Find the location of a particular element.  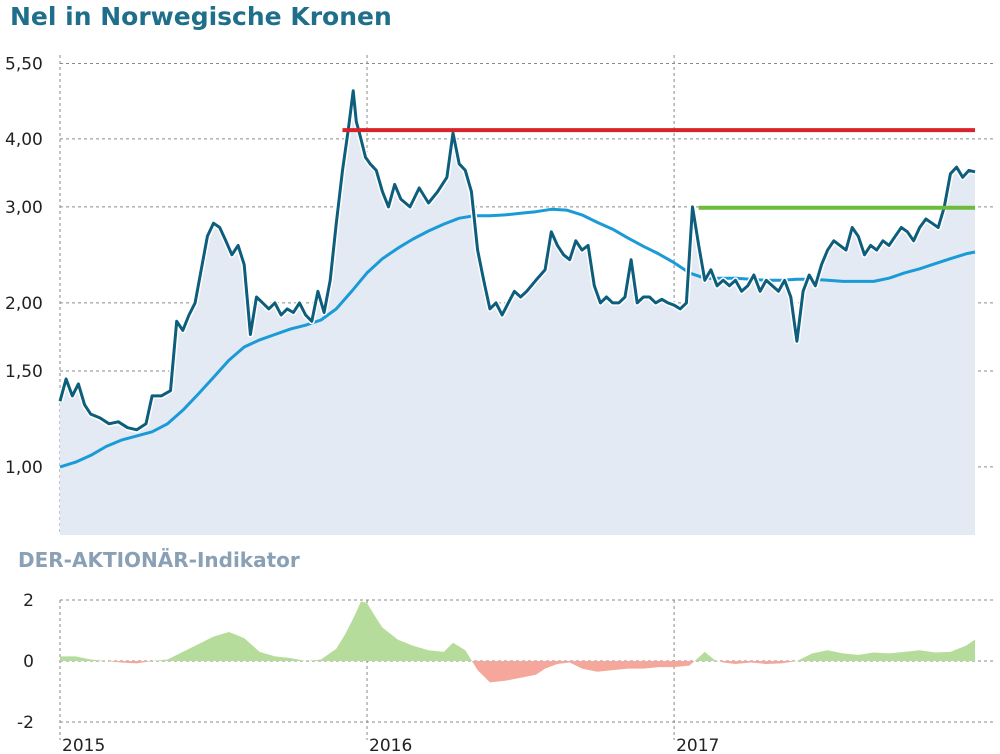

x-tick-label: 2015 is located at coordinates (83, 745).